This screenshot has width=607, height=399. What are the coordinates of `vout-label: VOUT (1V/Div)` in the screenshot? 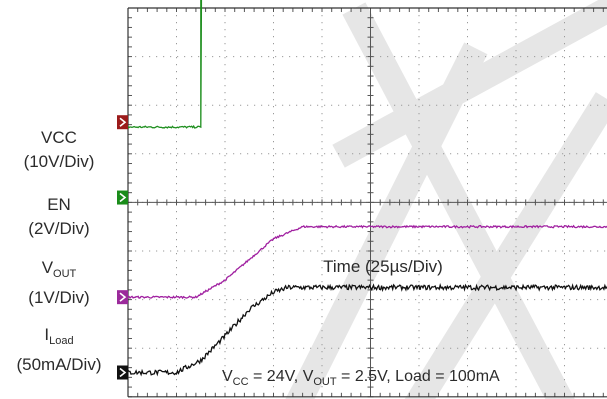 It's located at (59, 283).